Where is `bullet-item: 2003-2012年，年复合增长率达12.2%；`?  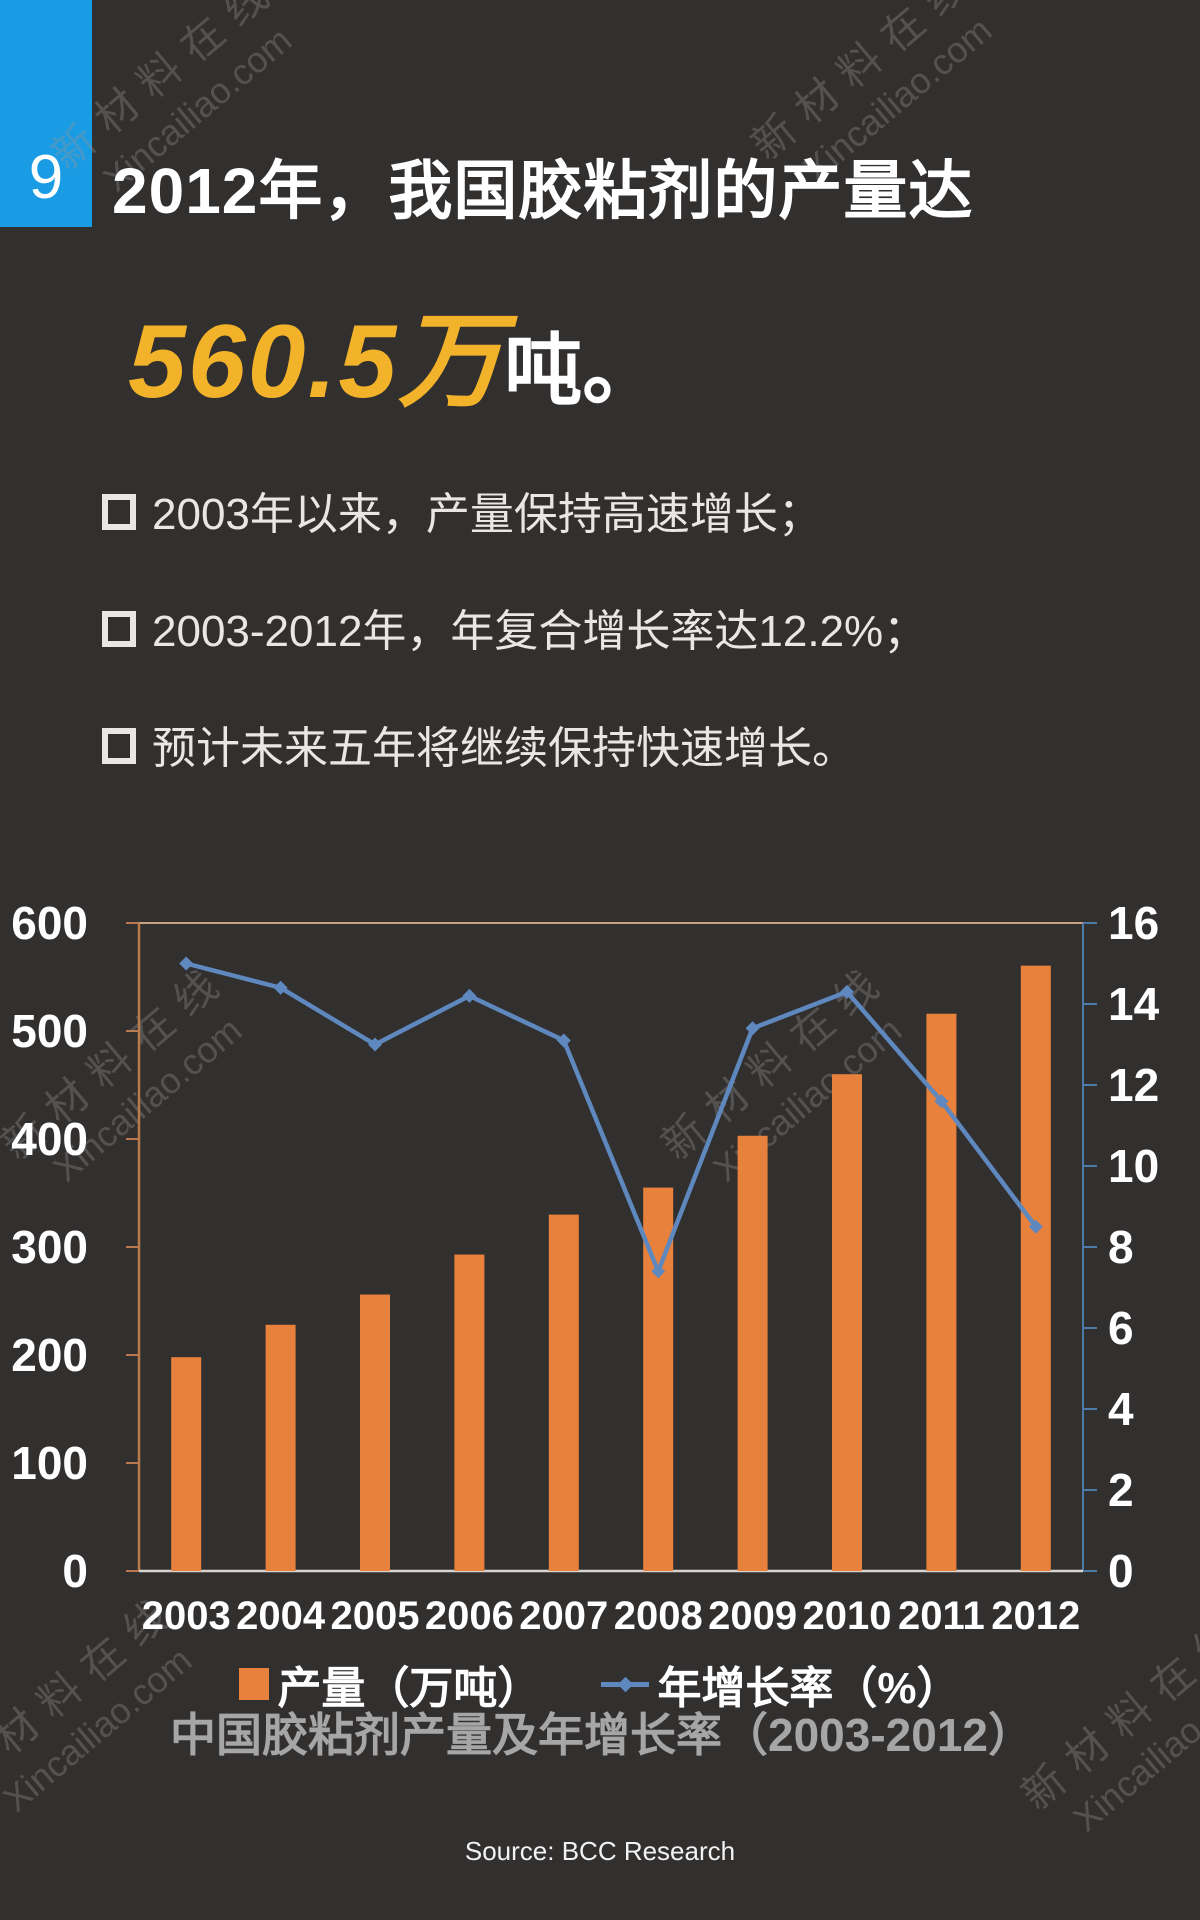
bullet-item: 2003-2012年，年复合增长率达12.2%； is located at coordinates (514, 631).